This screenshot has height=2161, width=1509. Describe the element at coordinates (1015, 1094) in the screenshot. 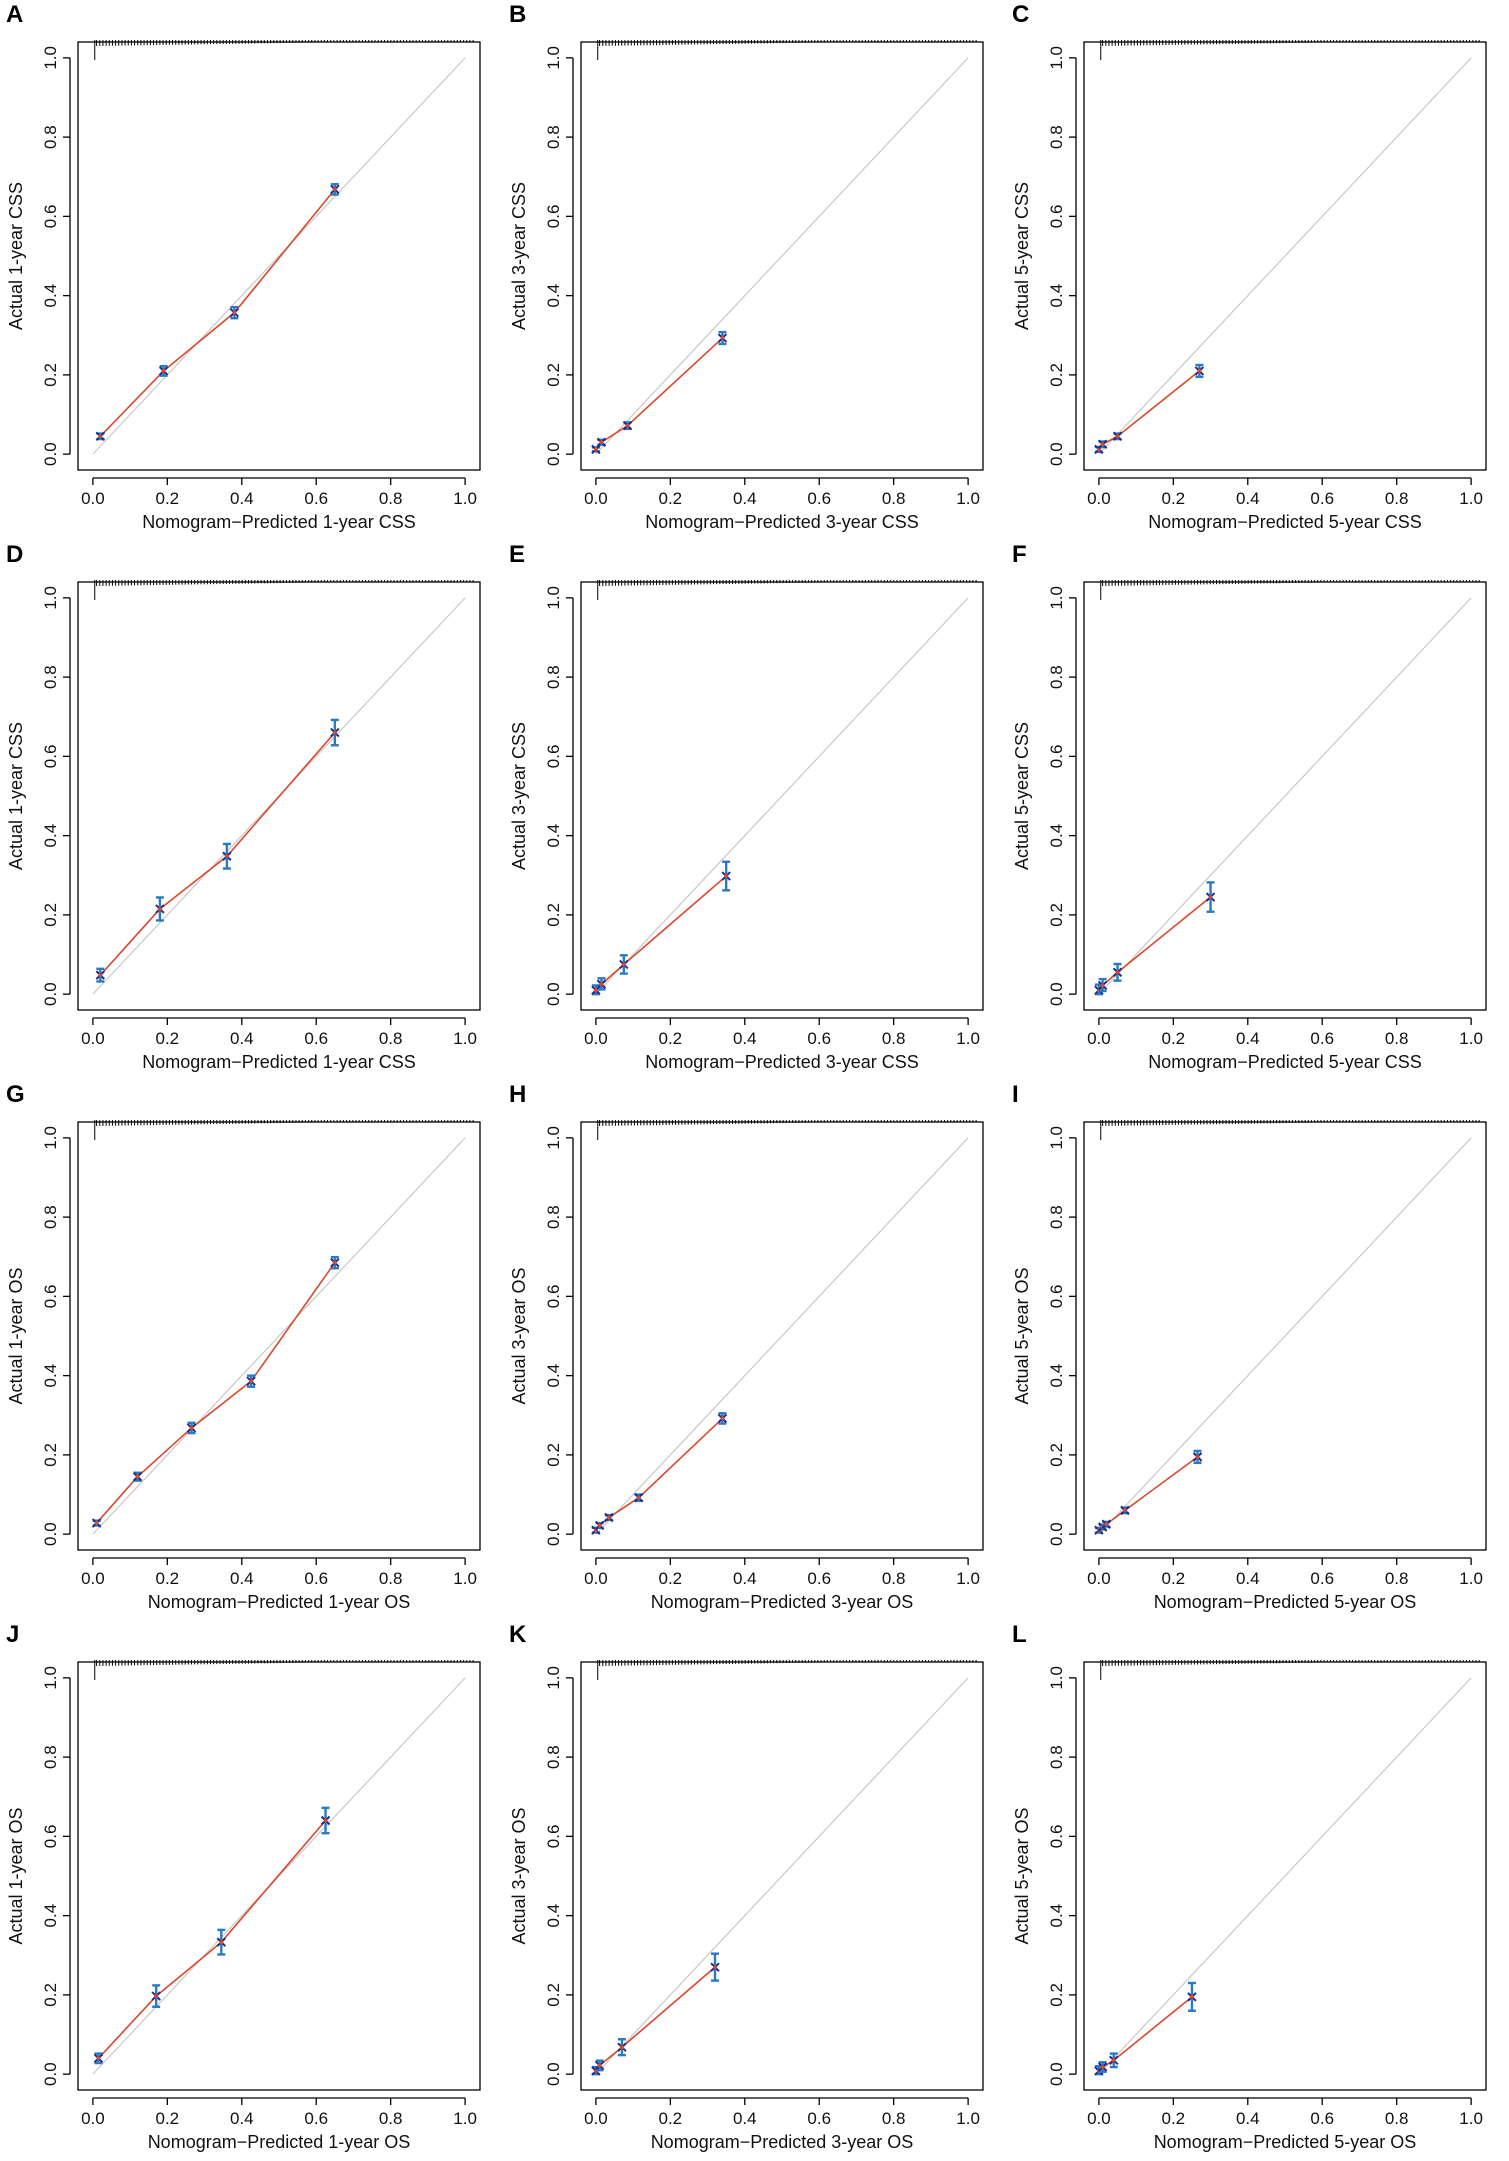

I see `panel-letter: I` at that location.